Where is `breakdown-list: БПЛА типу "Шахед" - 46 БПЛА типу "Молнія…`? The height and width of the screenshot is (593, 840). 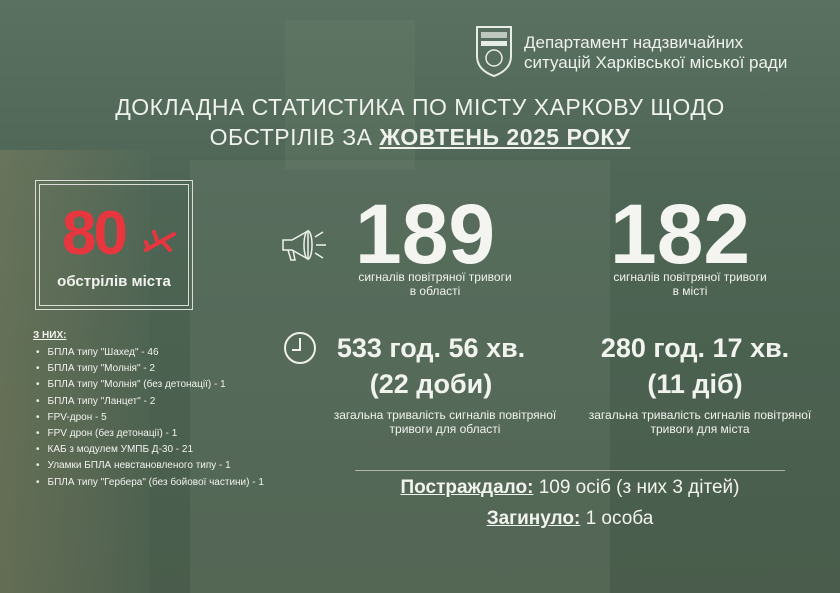 breakdown-list: БПЛА типу "Шахед" - 46 БПЛА типу "Молнія… is located at coordinates (150, 418).